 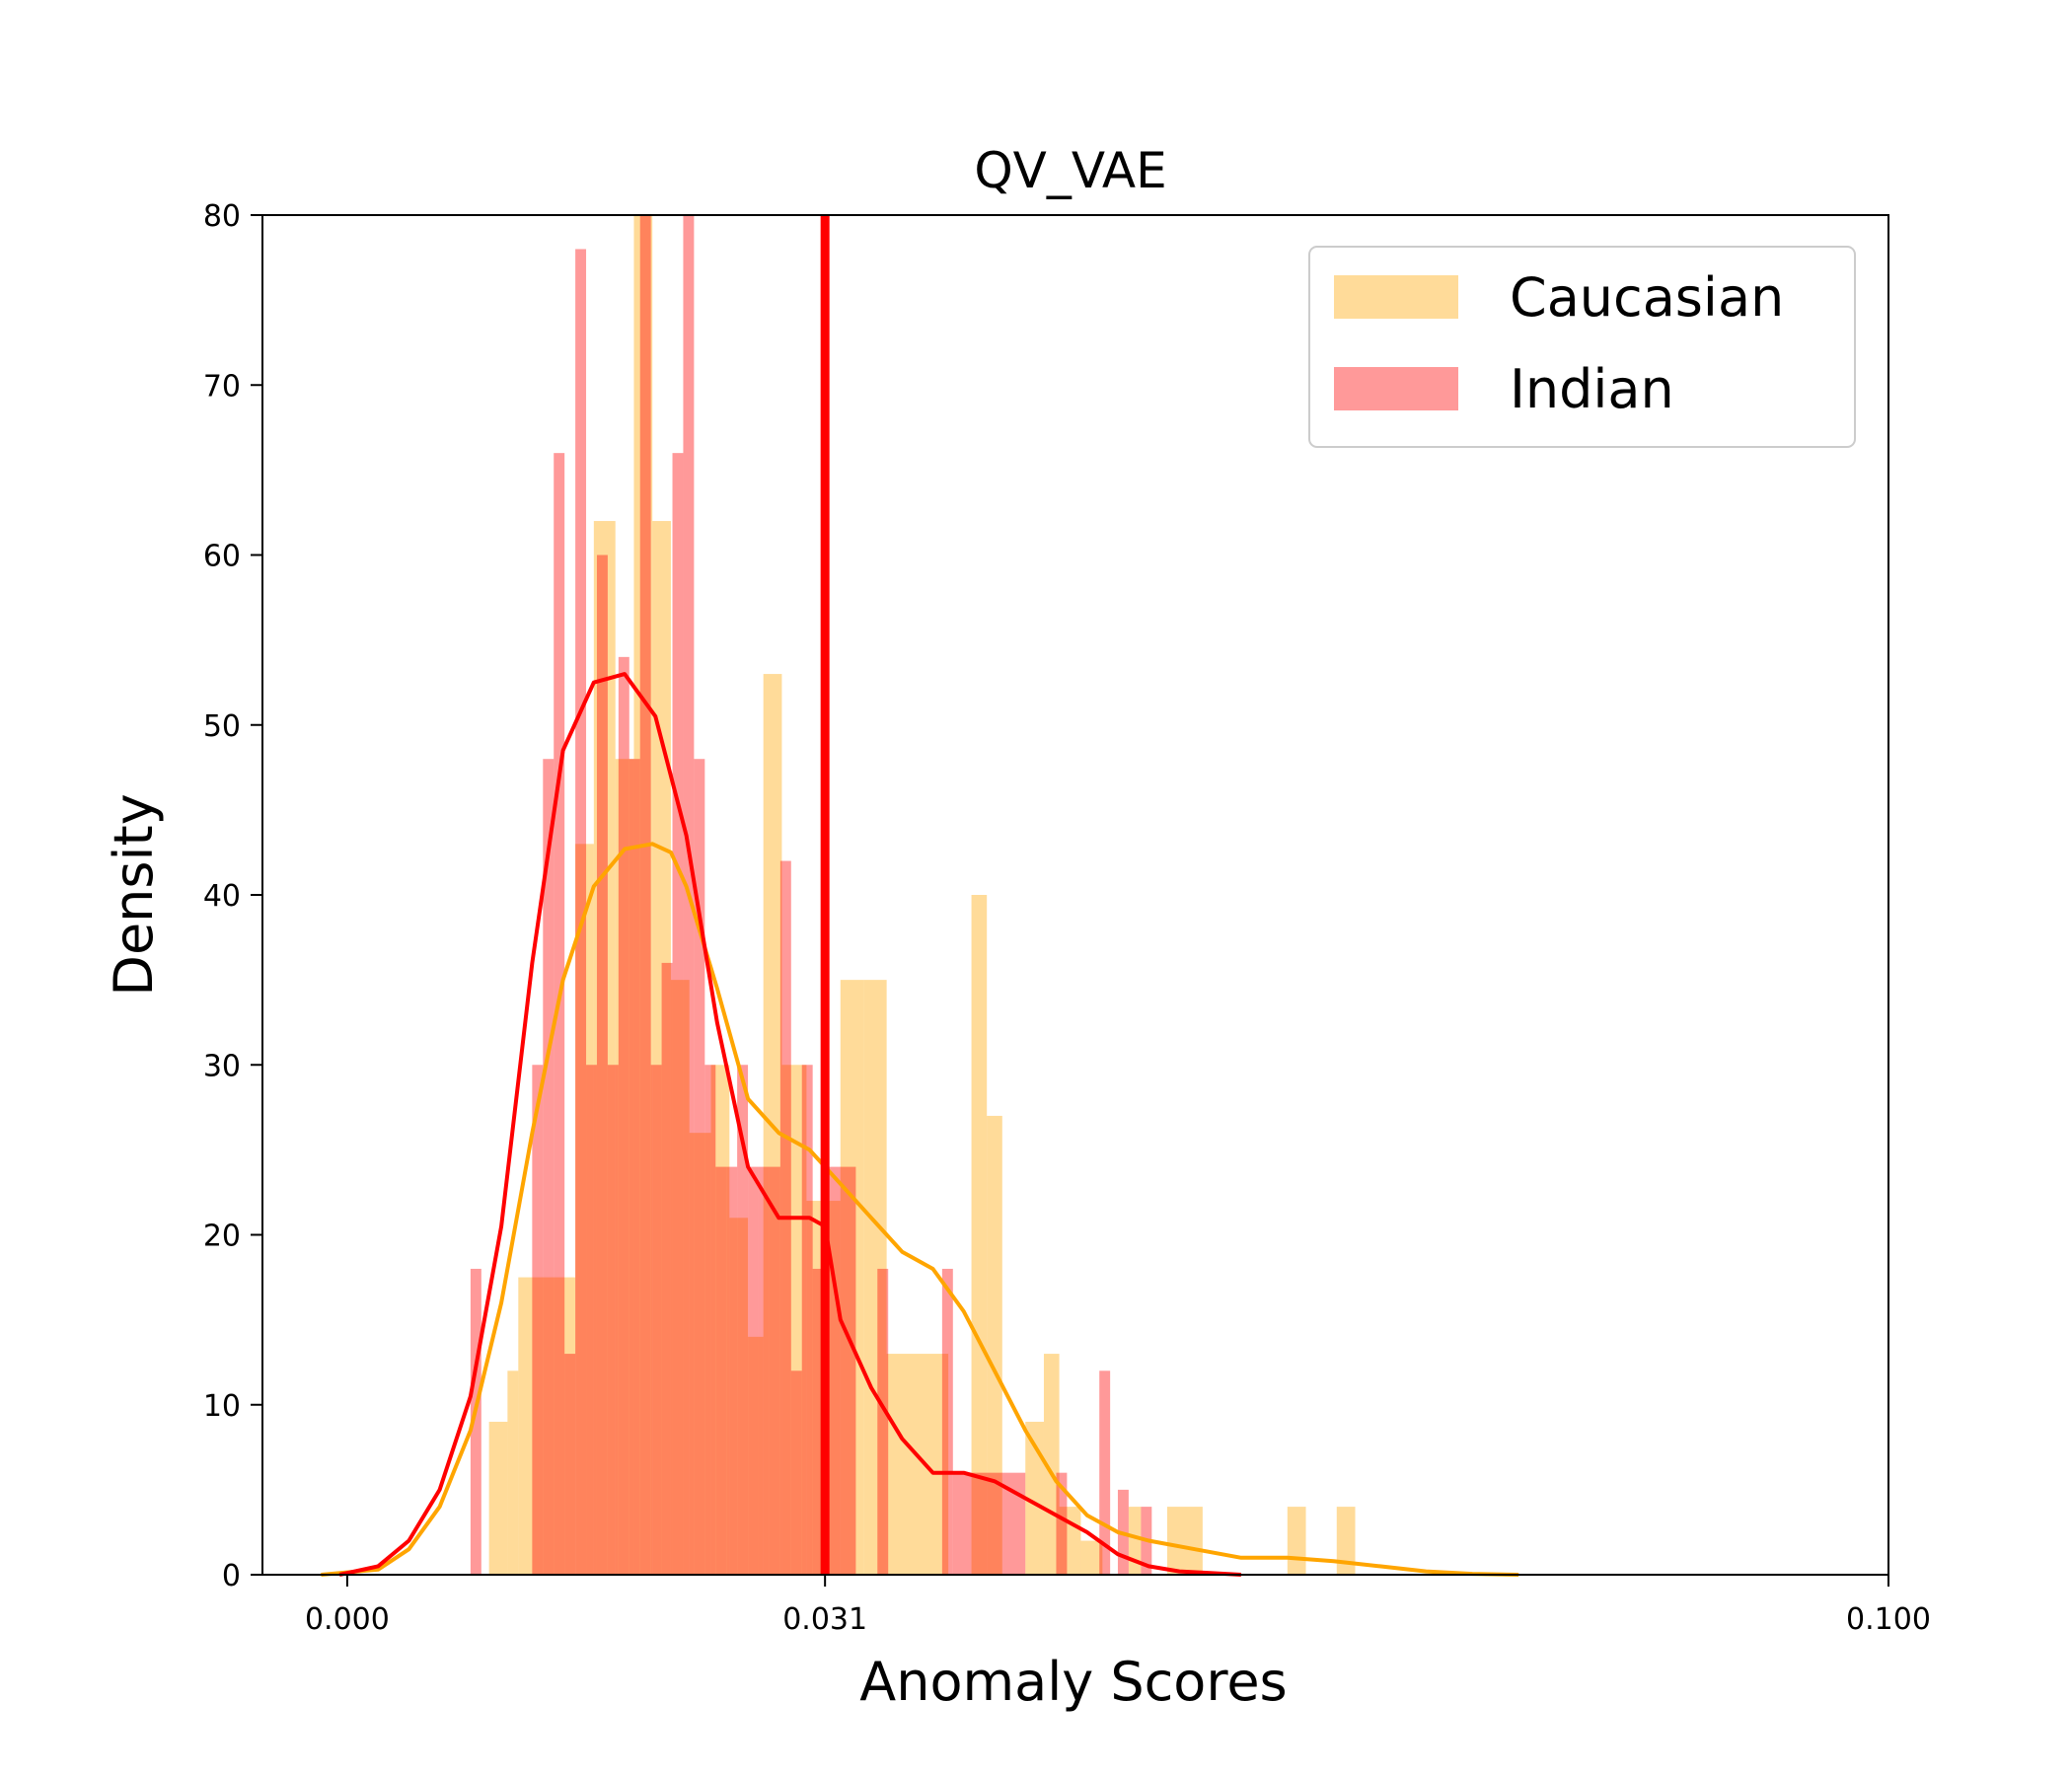 What do you see at coordinates (1396, 389) in the screenshot?
I see `legend-swatch-indian` at bounding box center [1396, 389].